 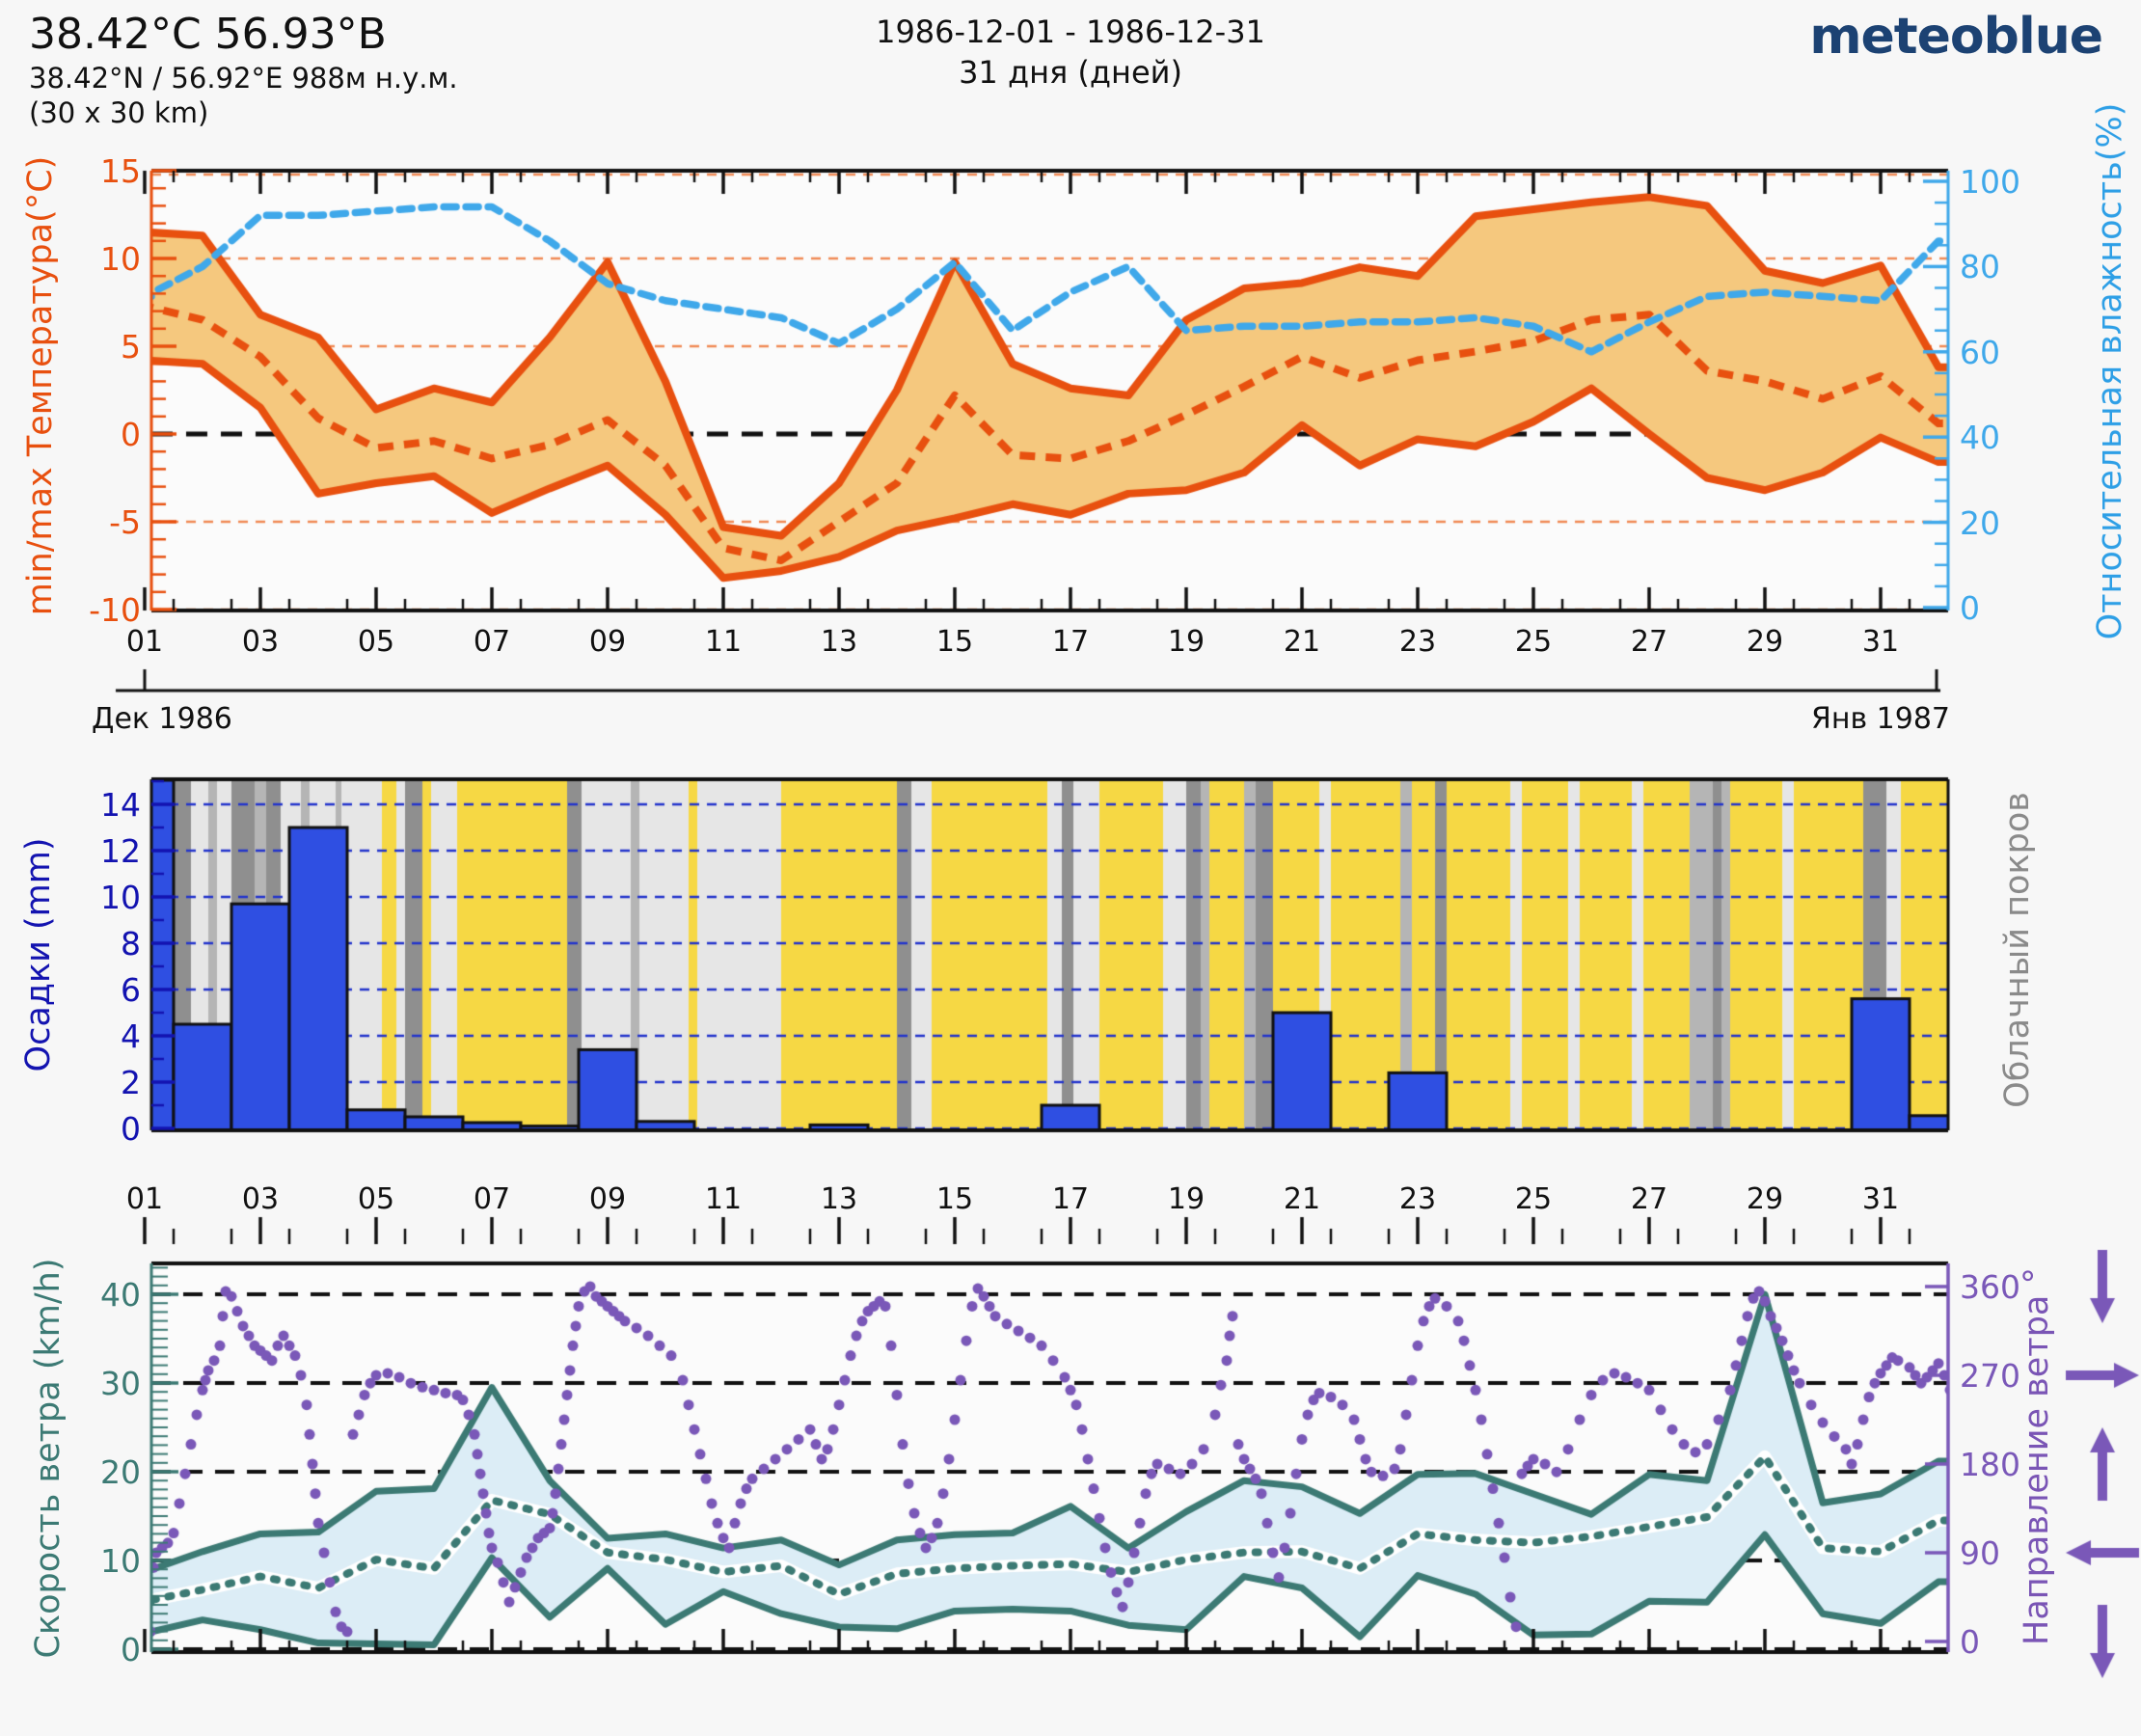 I want to click on temp-tick-label: -10, so click(x=115, y=610).